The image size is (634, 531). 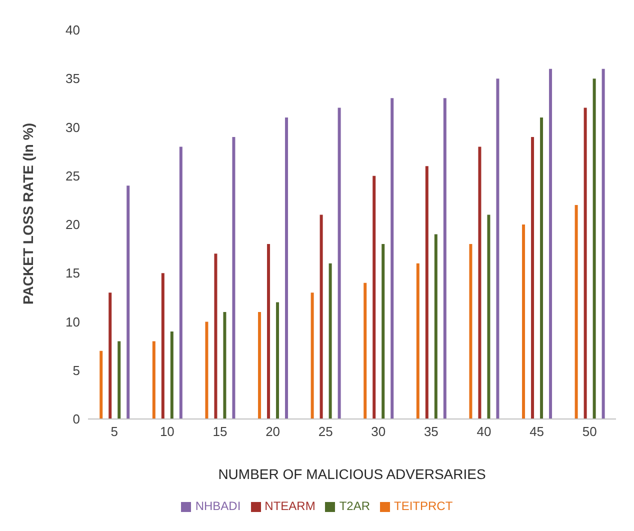 I want to click on x-tick-label: 5, so click(x=114, y=432).